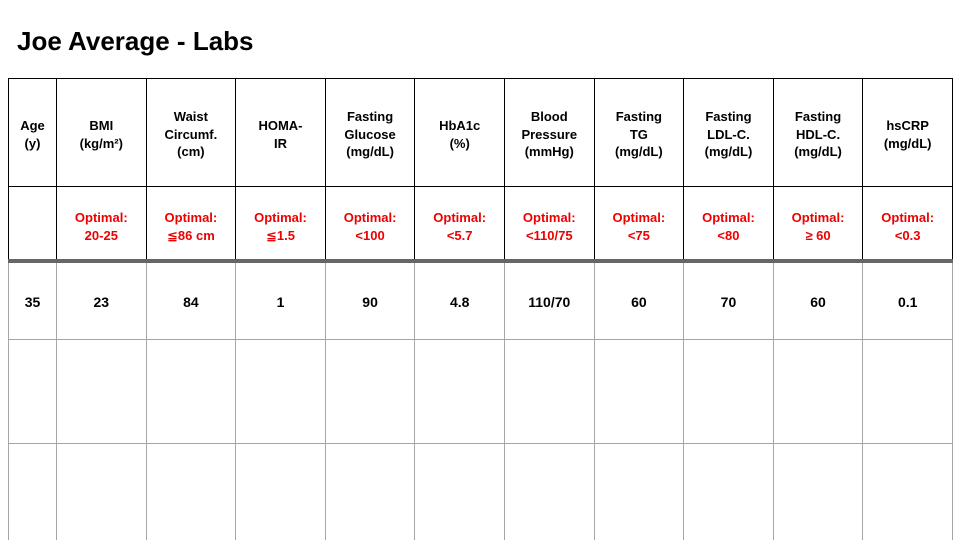 This screenshot has width=960, height=540. Describe the element at coordinates (191, 235) in the screenshot. I see `optimal-line: ≦86 cm` at that location.